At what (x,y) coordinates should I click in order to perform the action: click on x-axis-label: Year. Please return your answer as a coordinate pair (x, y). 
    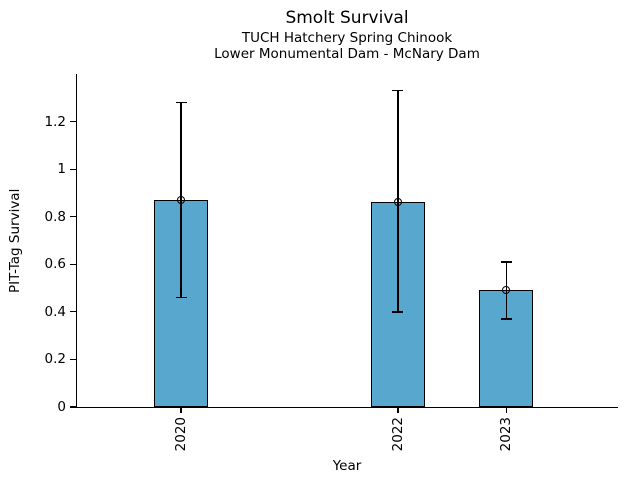
    Looking at the image, I should click on (347, 466).